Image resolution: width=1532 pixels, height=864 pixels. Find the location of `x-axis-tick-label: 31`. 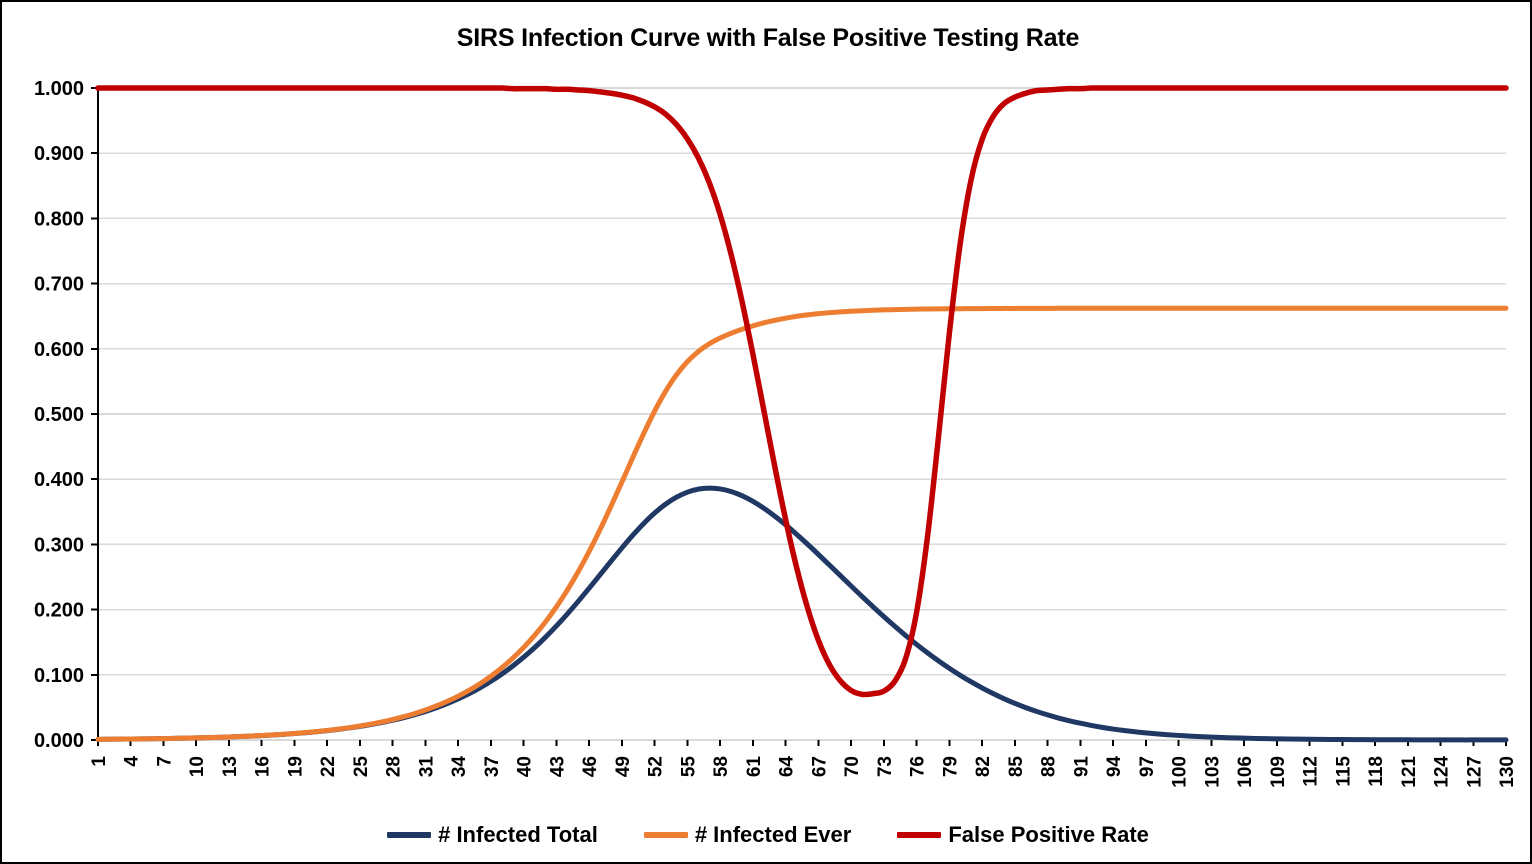

x-axis-tick-label: 31 is located at coordinates (426, 767).